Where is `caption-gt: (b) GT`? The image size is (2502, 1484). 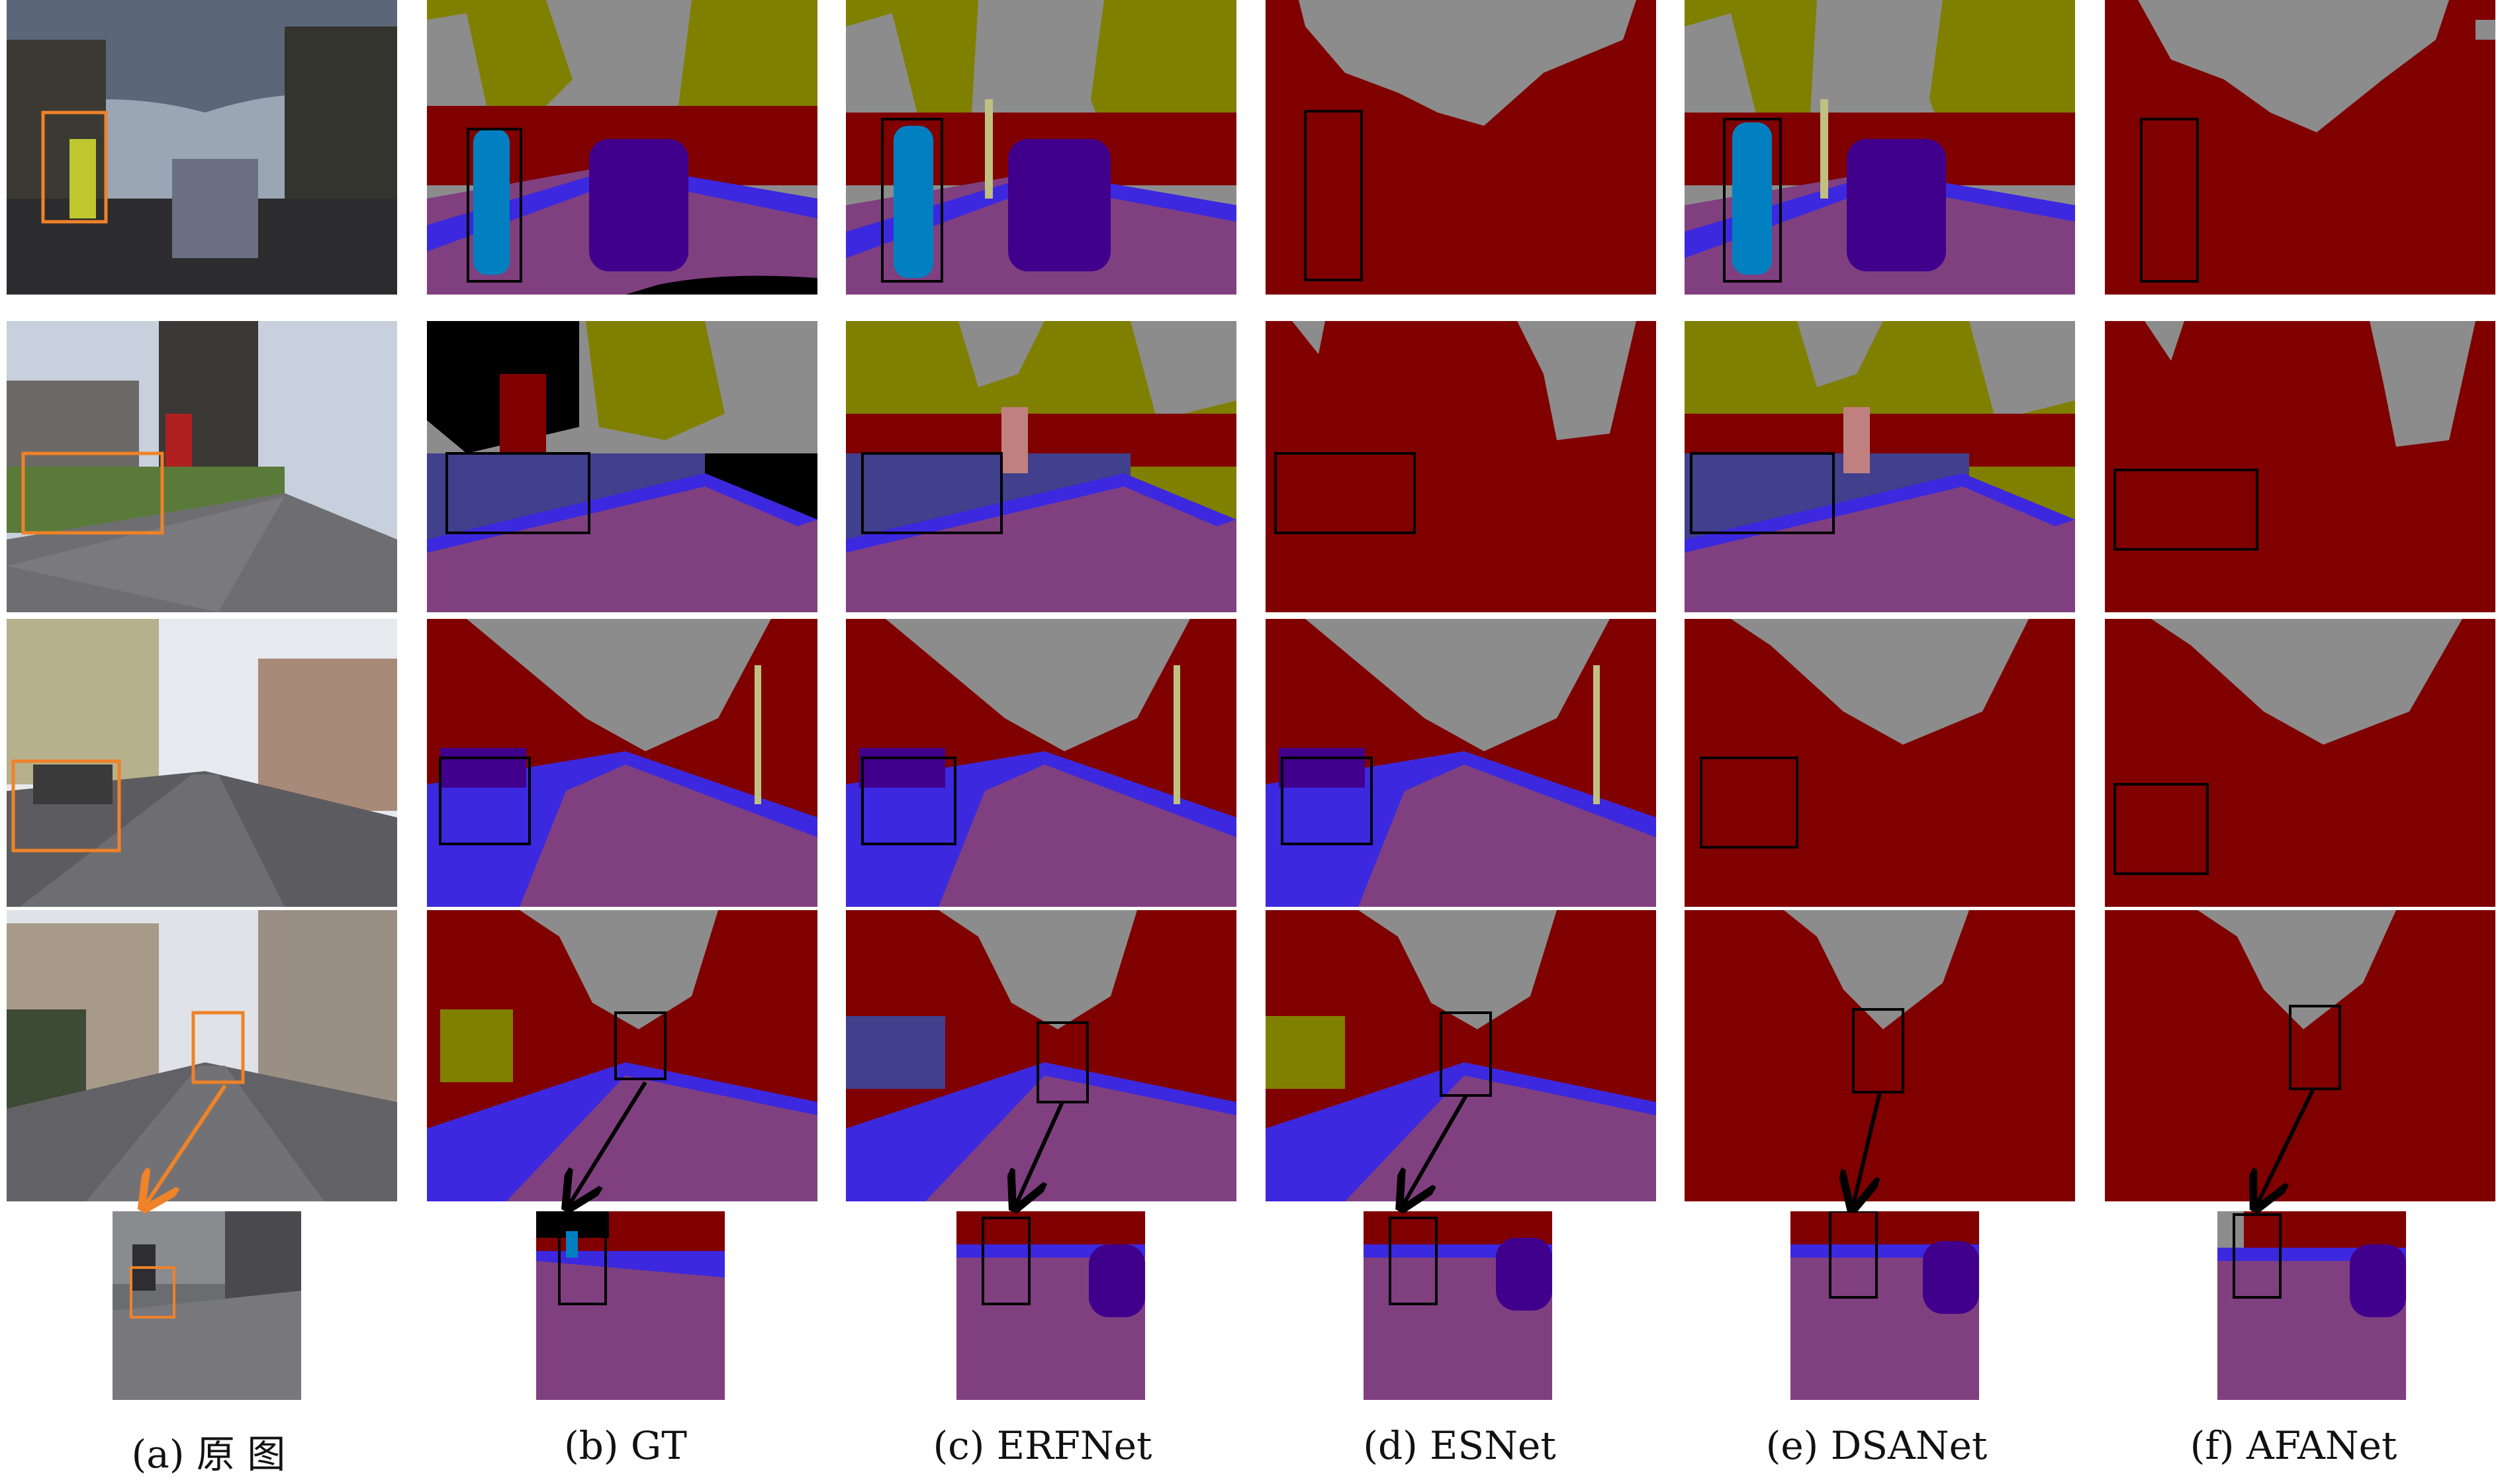
caption-gt: (b) GT is located at coordinates (625, 1446).